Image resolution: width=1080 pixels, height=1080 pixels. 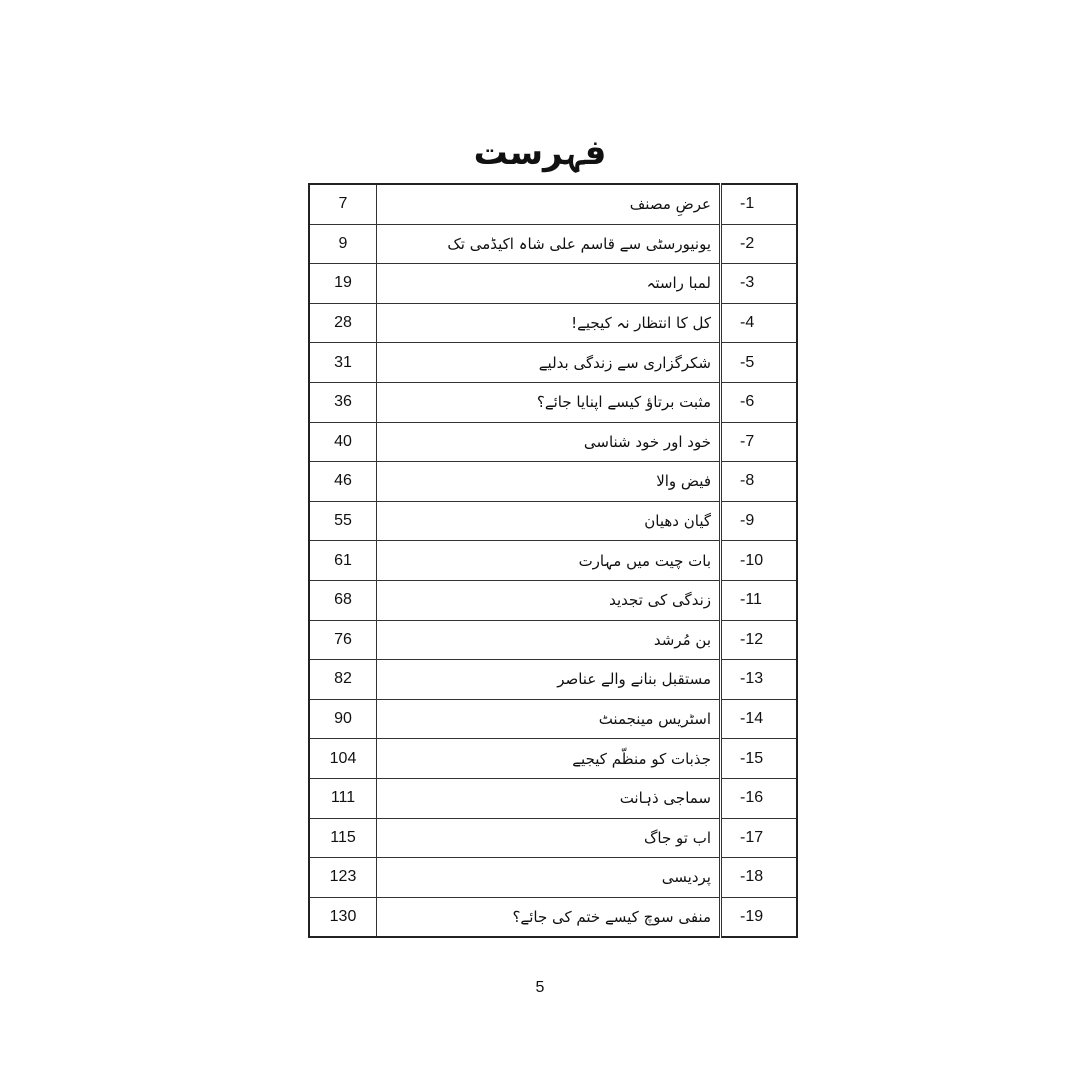 What do you see at coordinates (759, 719) in the screenshot?
I see `entry-number: -14` at bounding box center [759, 719].